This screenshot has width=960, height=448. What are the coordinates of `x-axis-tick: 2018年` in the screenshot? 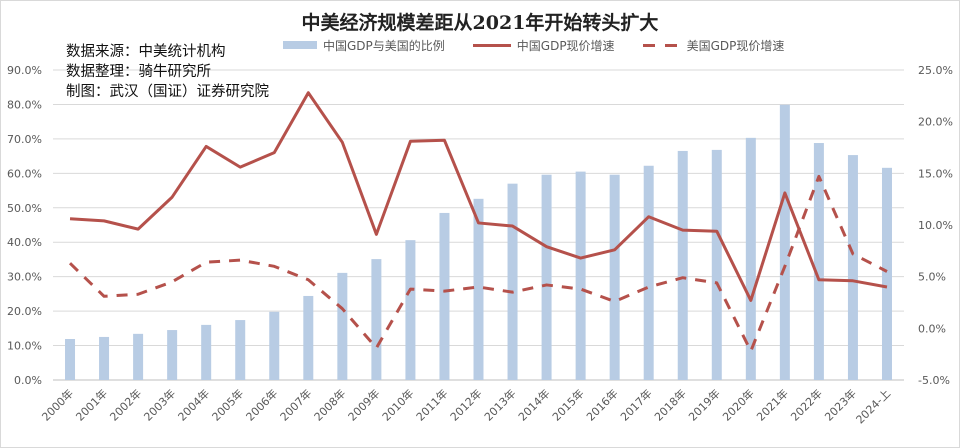 It's located at (669, 404).